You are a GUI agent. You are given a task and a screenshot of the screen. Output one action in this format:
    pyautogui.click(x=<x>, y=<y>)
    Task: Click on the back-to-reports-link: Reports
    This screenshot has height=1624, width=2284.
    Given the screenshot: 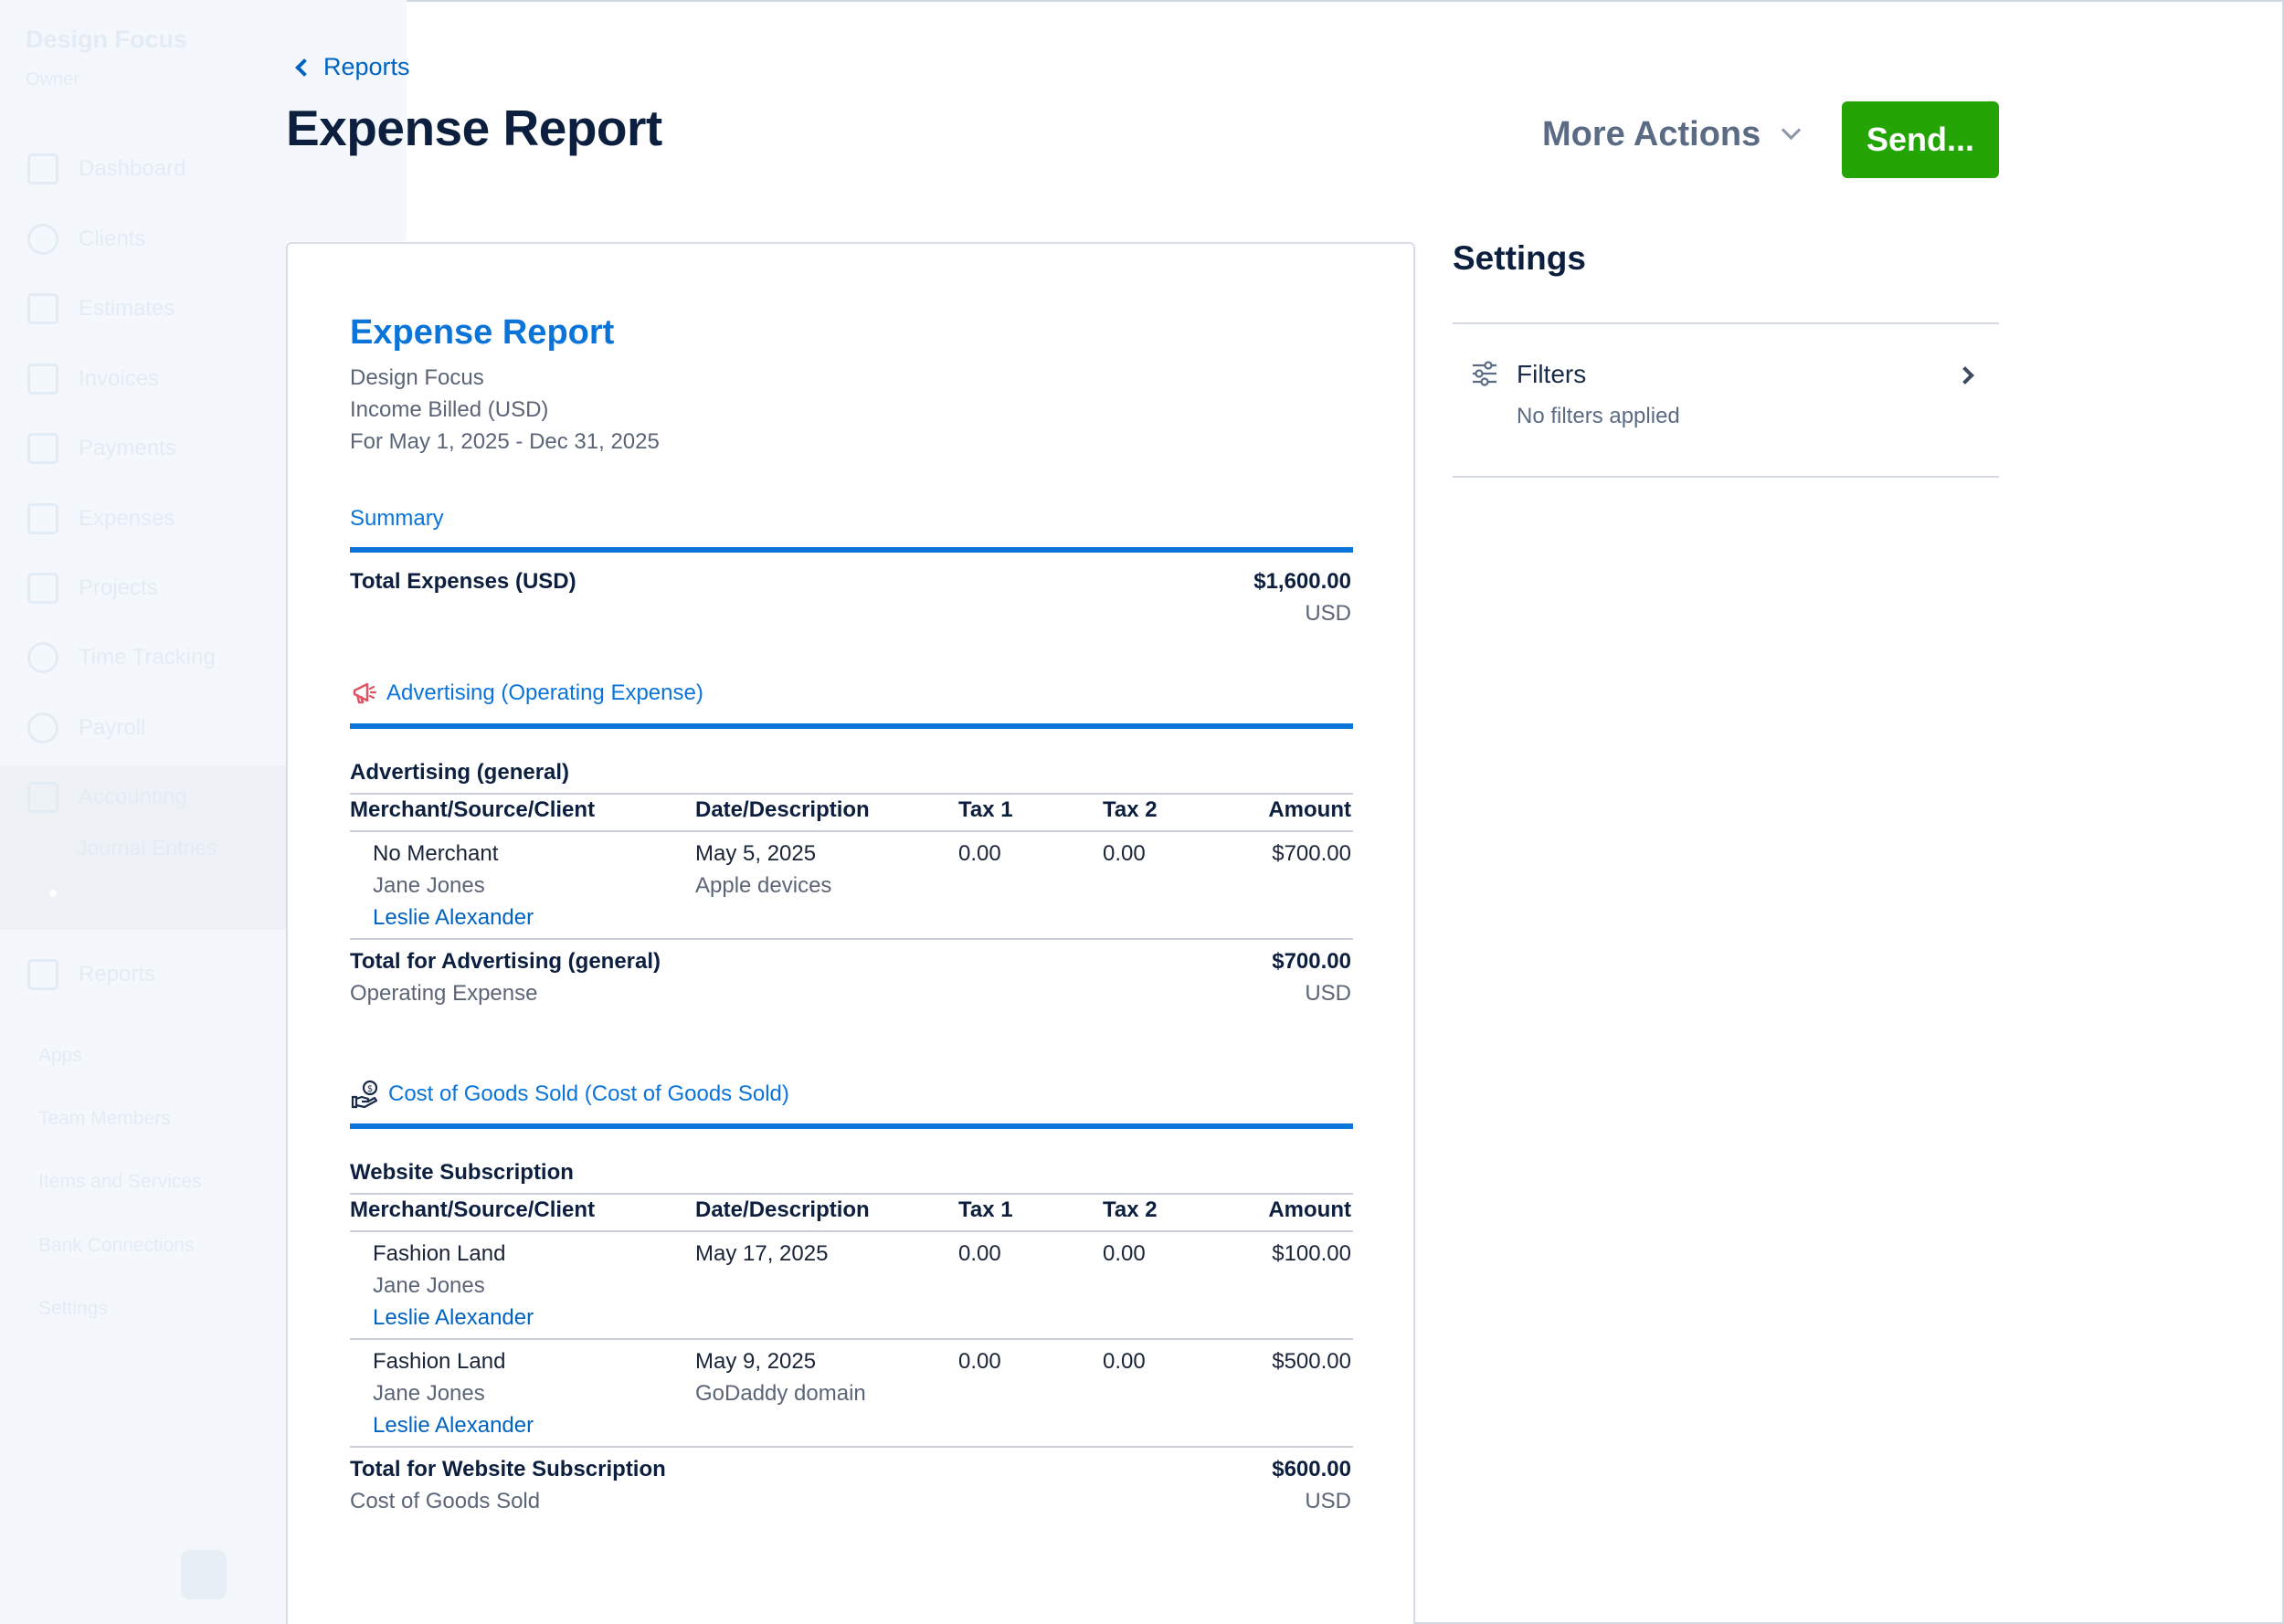 What is the action you would take?
    pyautogui.click(x=351, y=67)
    